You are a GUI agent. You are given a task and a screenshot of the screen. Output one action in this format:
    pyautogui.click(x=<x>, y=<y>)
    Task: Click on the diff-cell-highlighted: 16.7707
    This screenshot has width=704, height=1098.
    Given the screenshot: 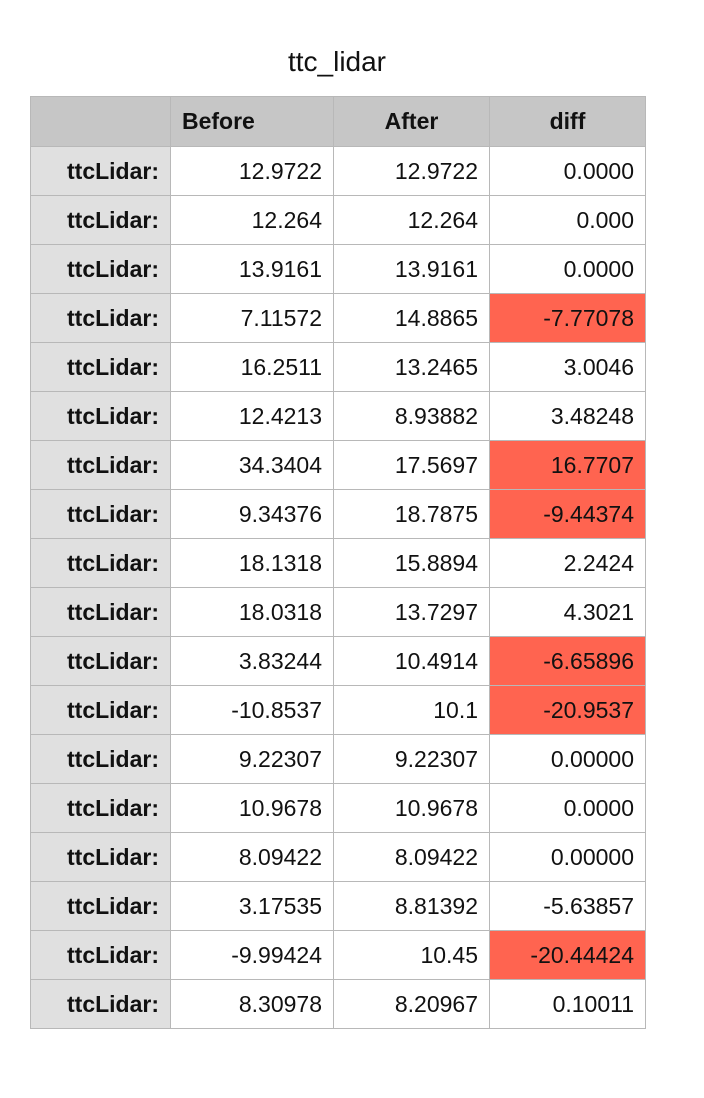 What is the action you would take?
    pyautogui.click(x=567, y=465)
    